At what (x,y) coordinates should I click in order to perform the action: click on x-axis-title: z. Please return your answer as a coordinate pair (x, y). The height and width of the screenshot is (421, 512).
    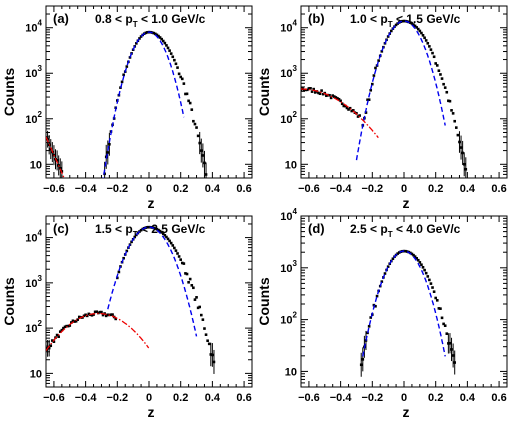
    Looking at the image, I should click on (406, 203).